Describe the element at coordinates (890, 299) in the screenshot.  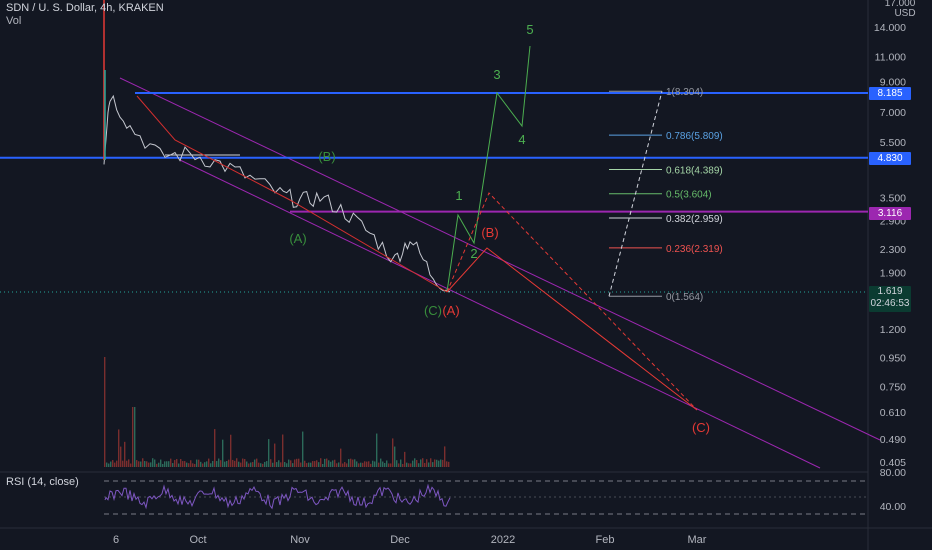
I see `last-price-tag: 1.619 02:46:53` at that location.